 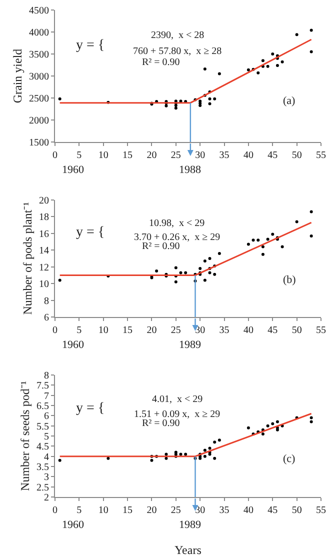 I want to click on text: 1988, so click(x=190, y=170).